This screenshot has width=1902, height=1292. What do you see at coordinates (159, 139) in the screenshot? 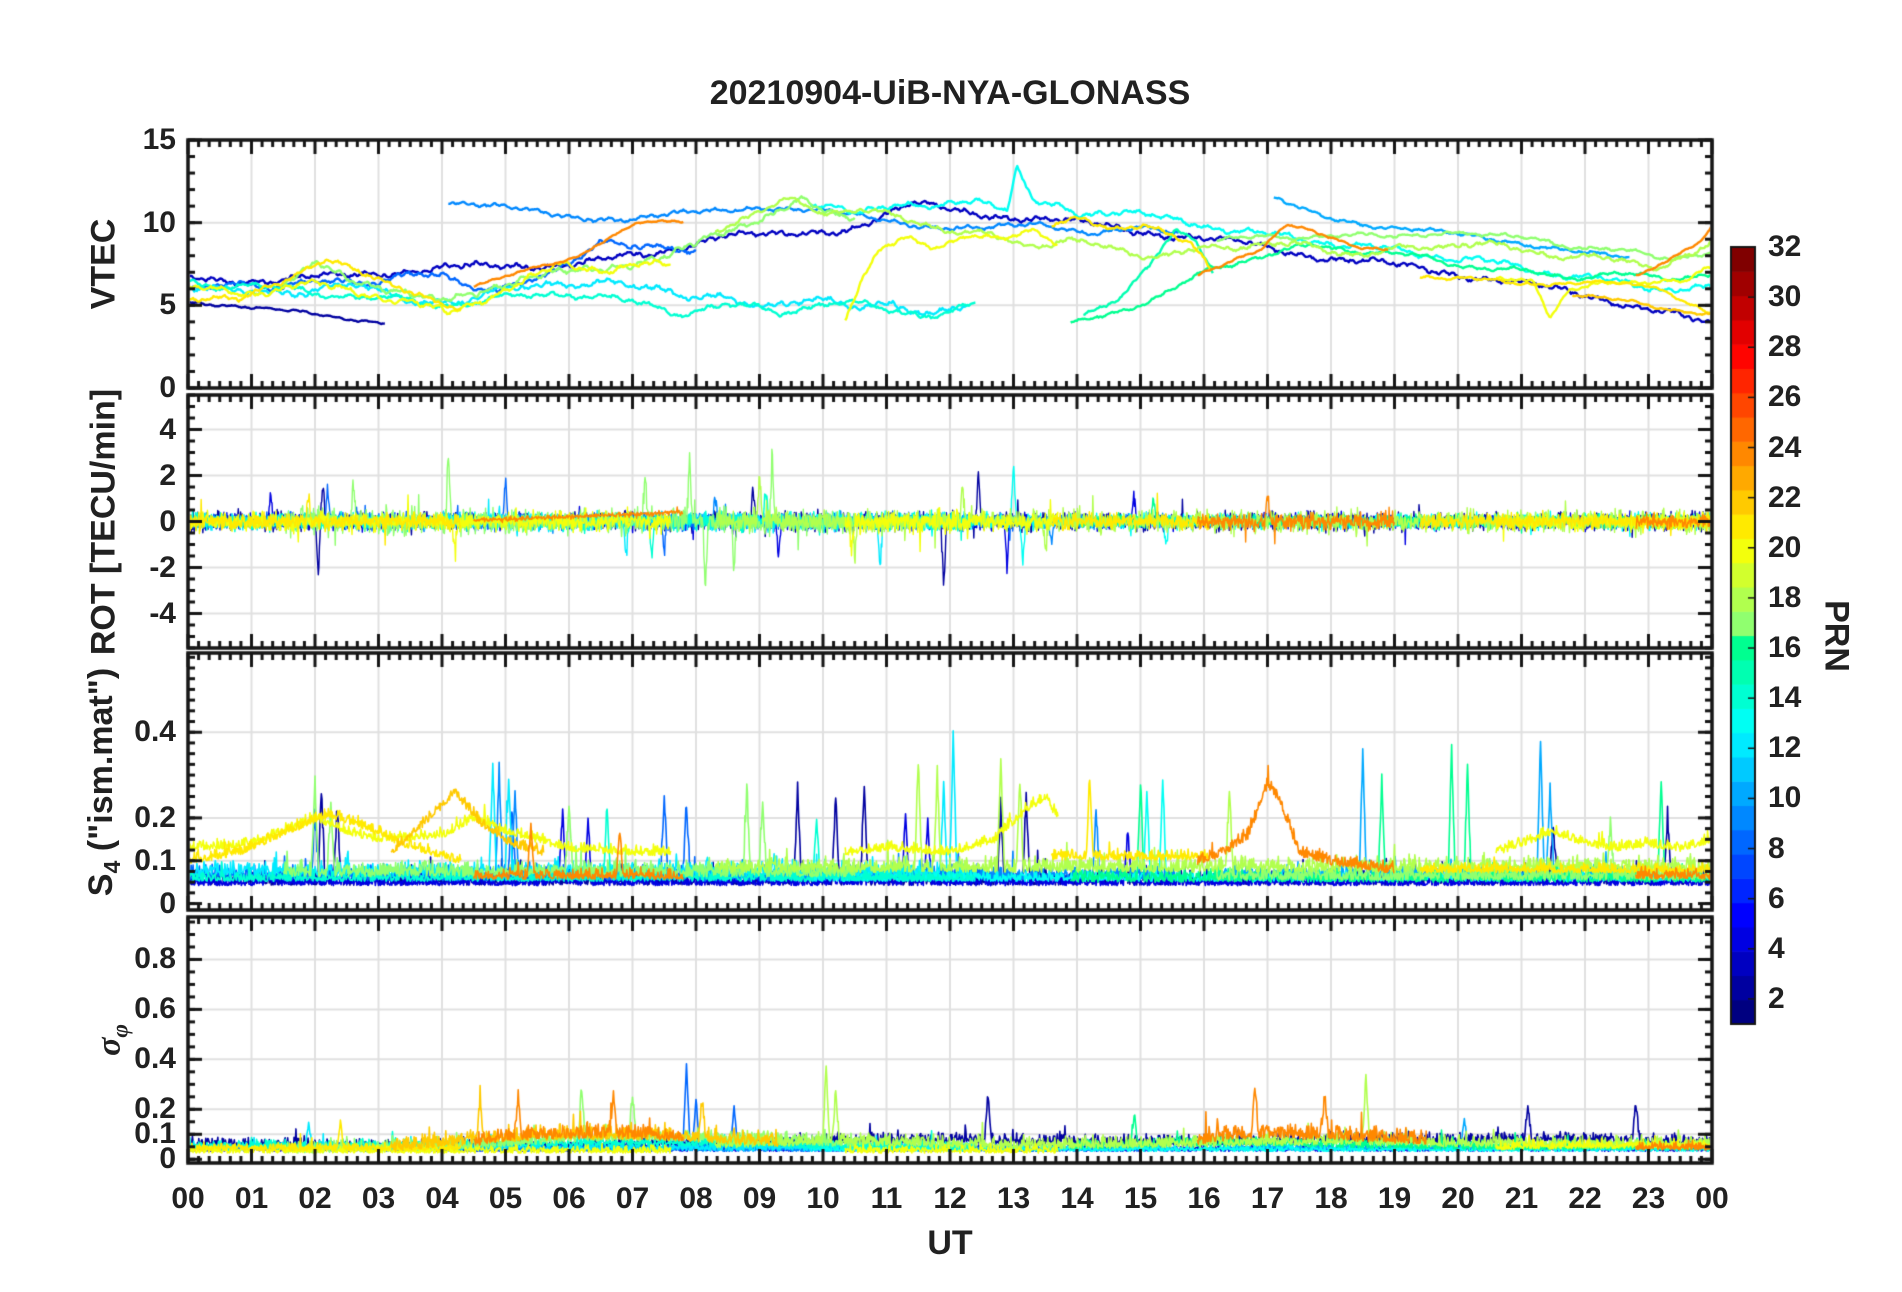
I see `y-tick-label: 15` at bounding box center [159, 139].